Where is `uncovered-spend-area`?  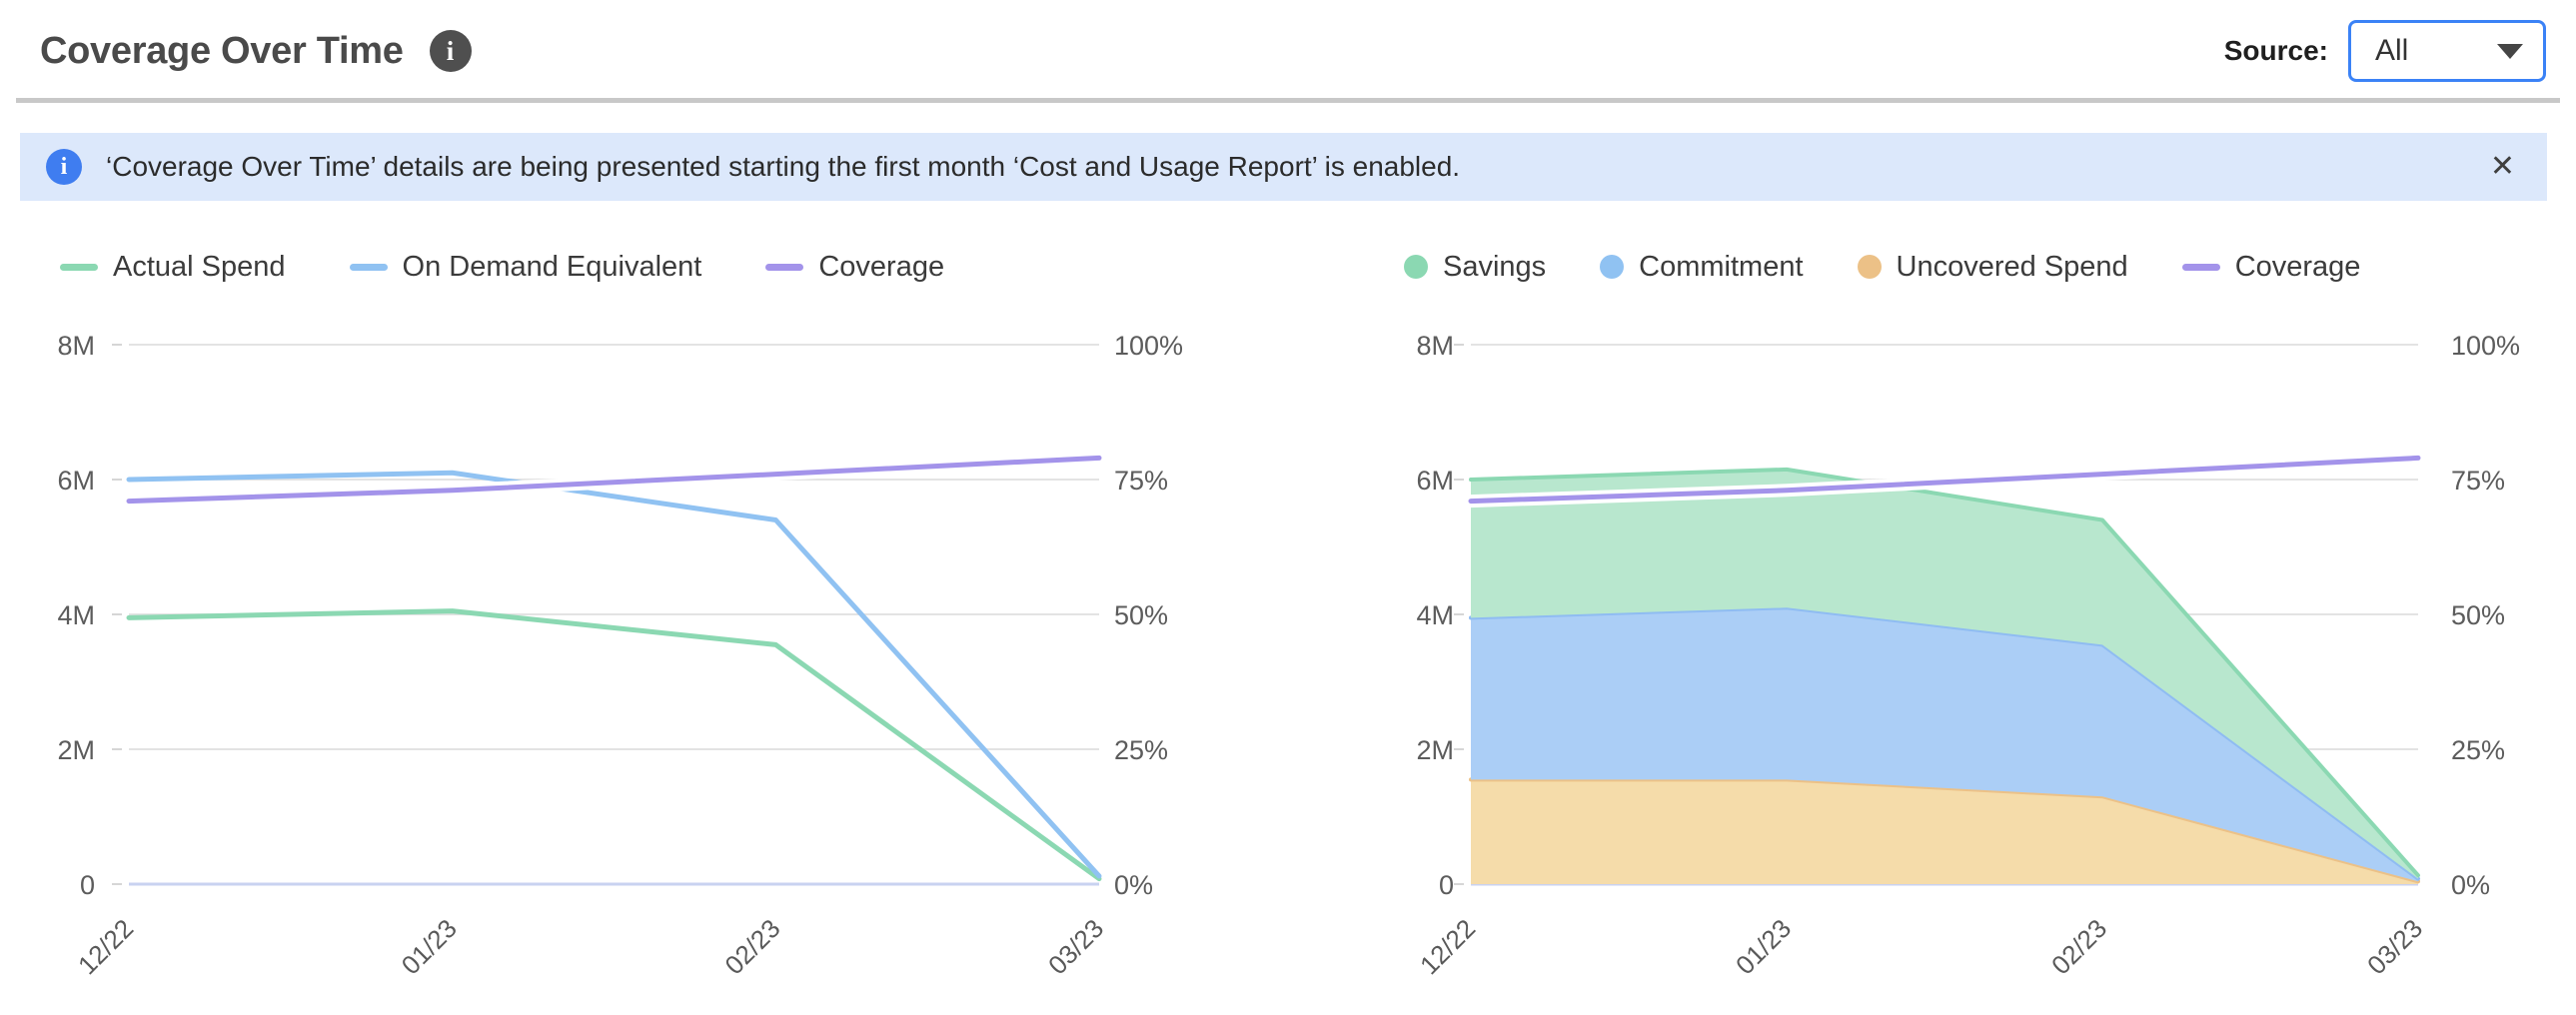
uncovered-spend-area is located at coordinates (1944, 831).